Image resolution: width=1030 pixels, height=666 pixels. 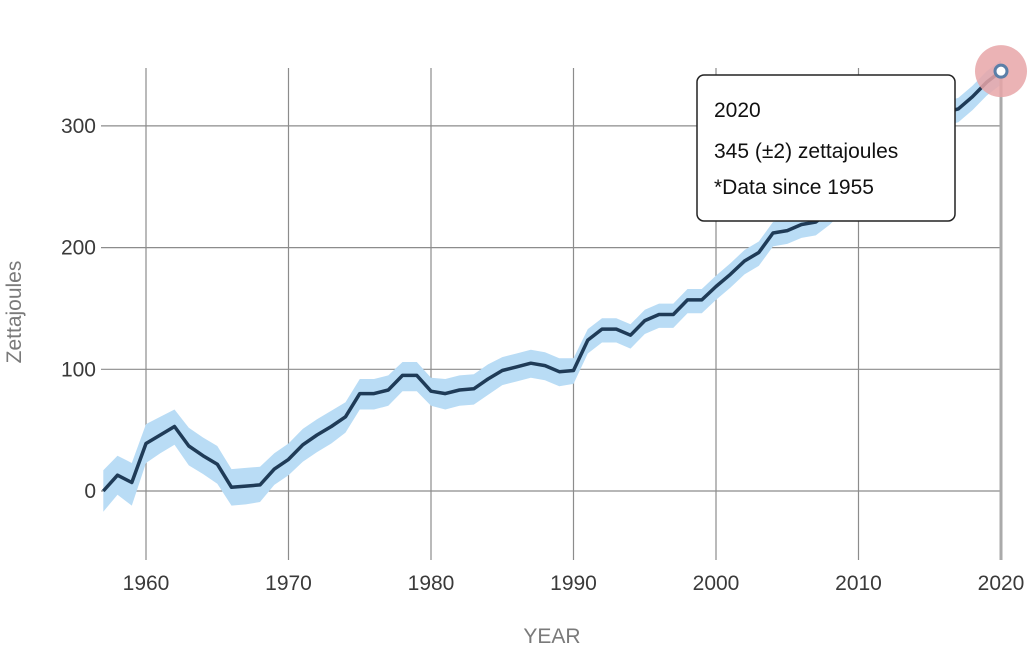 I want to click on y-tick-label: 100, so click(x=78, y=369).